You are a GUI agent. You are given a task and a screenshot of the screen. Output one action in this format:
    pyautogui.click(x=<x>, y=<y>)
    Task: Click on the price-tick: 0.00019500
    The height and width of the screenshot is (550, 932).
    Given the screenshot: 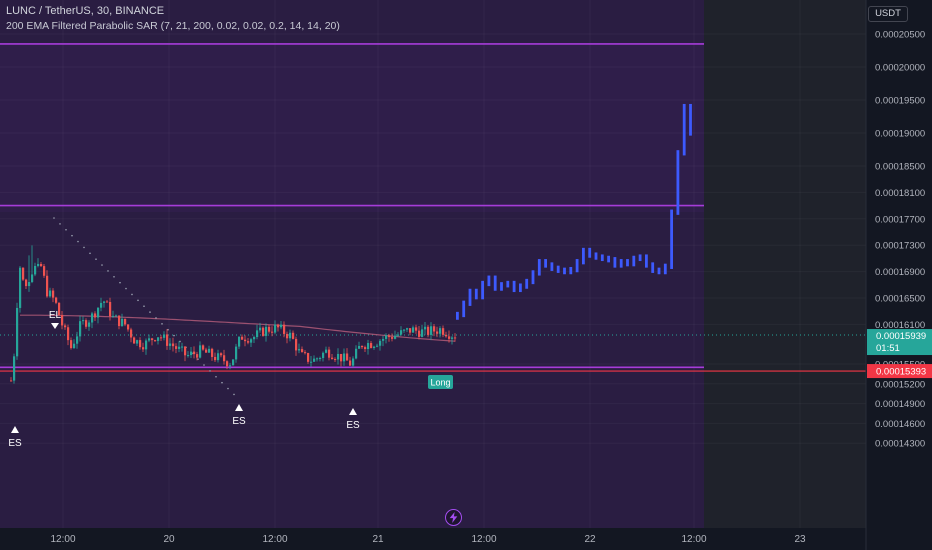 What is the action you would take?
    pyautogui.click(x=900, y=101)
    